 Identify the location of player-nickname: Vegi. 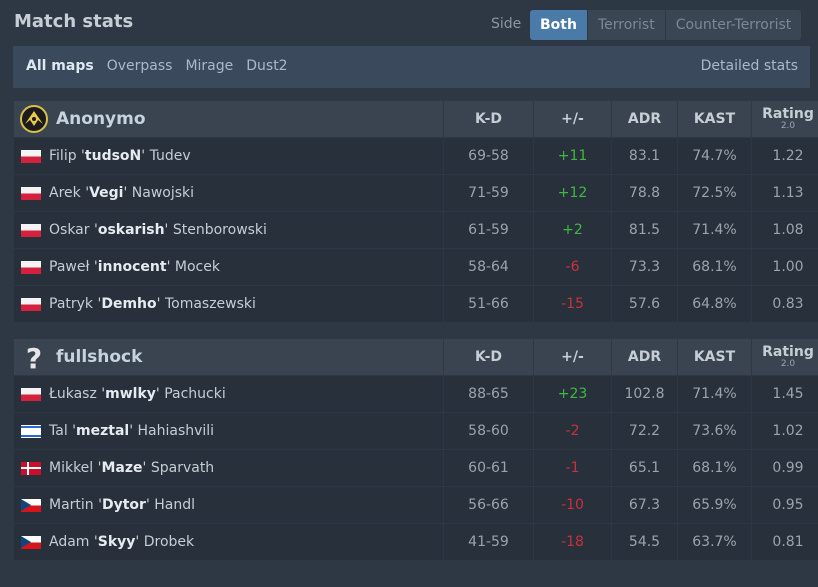
(106, 193).